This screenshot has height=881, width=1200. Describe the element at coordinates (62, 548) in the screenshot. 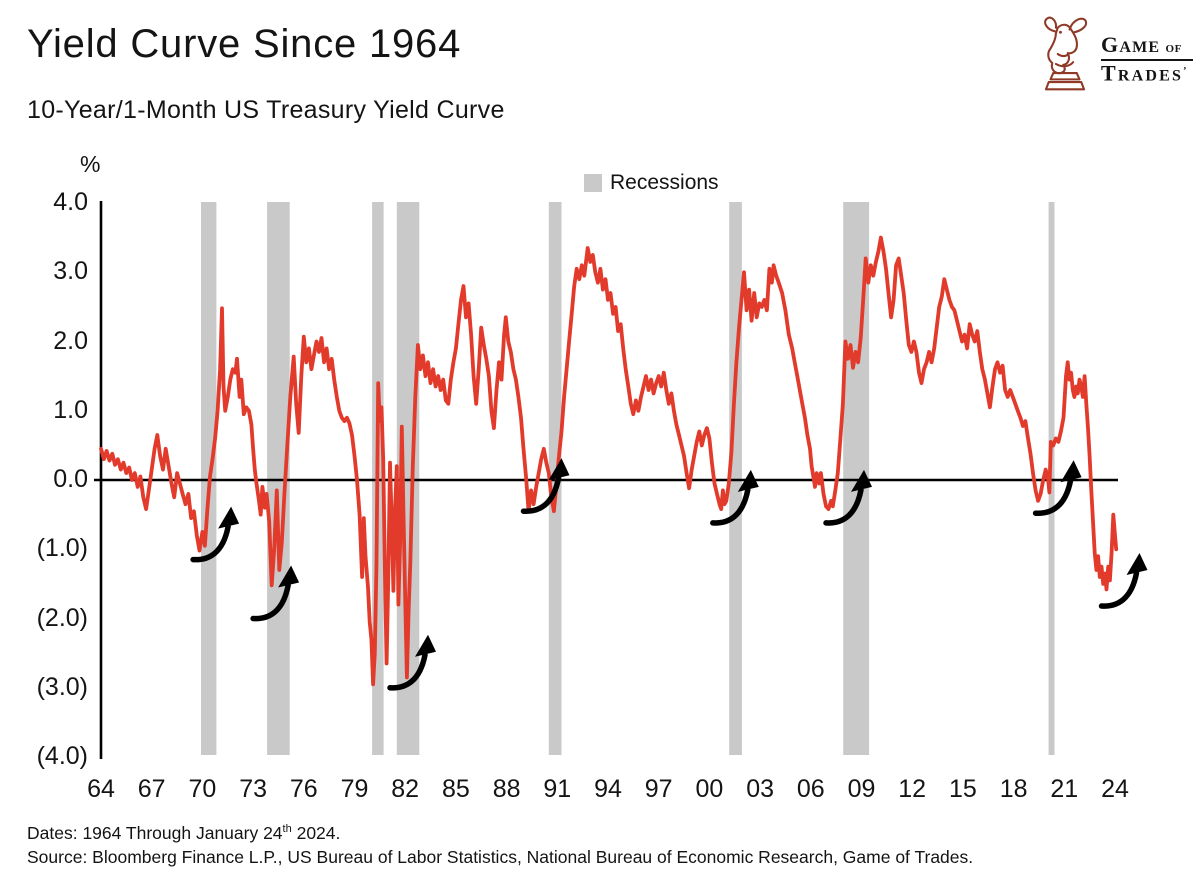

I see `y-axis-tick-label: (1.0)` at that location.